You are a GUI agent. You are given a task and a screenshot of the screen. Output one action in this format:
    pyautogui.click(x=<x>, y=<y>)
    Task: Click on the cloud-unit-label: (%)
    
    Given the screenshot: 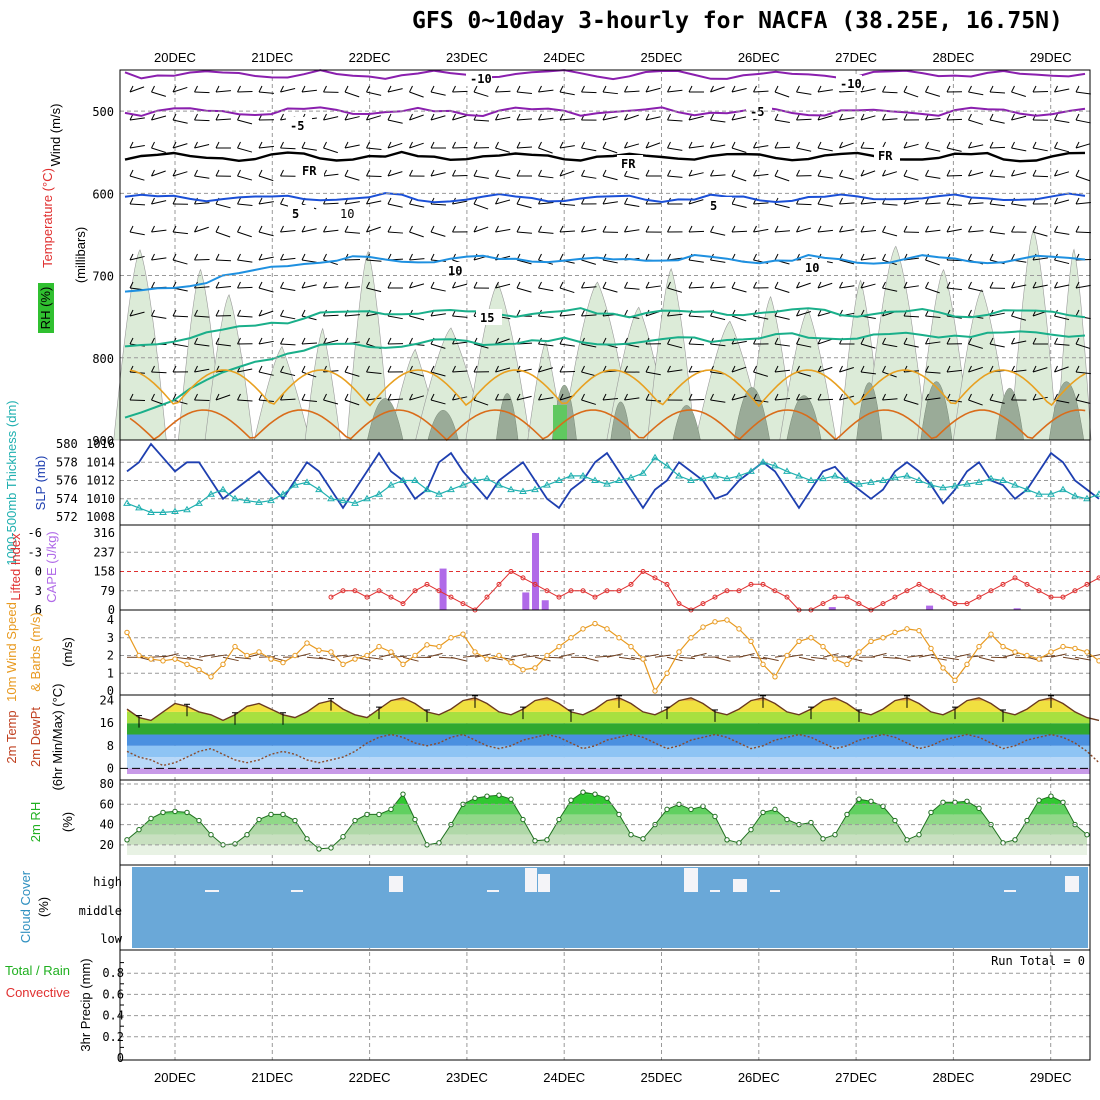 What is the action you would take?
    pyautogui.click(x=43, y=907)
    